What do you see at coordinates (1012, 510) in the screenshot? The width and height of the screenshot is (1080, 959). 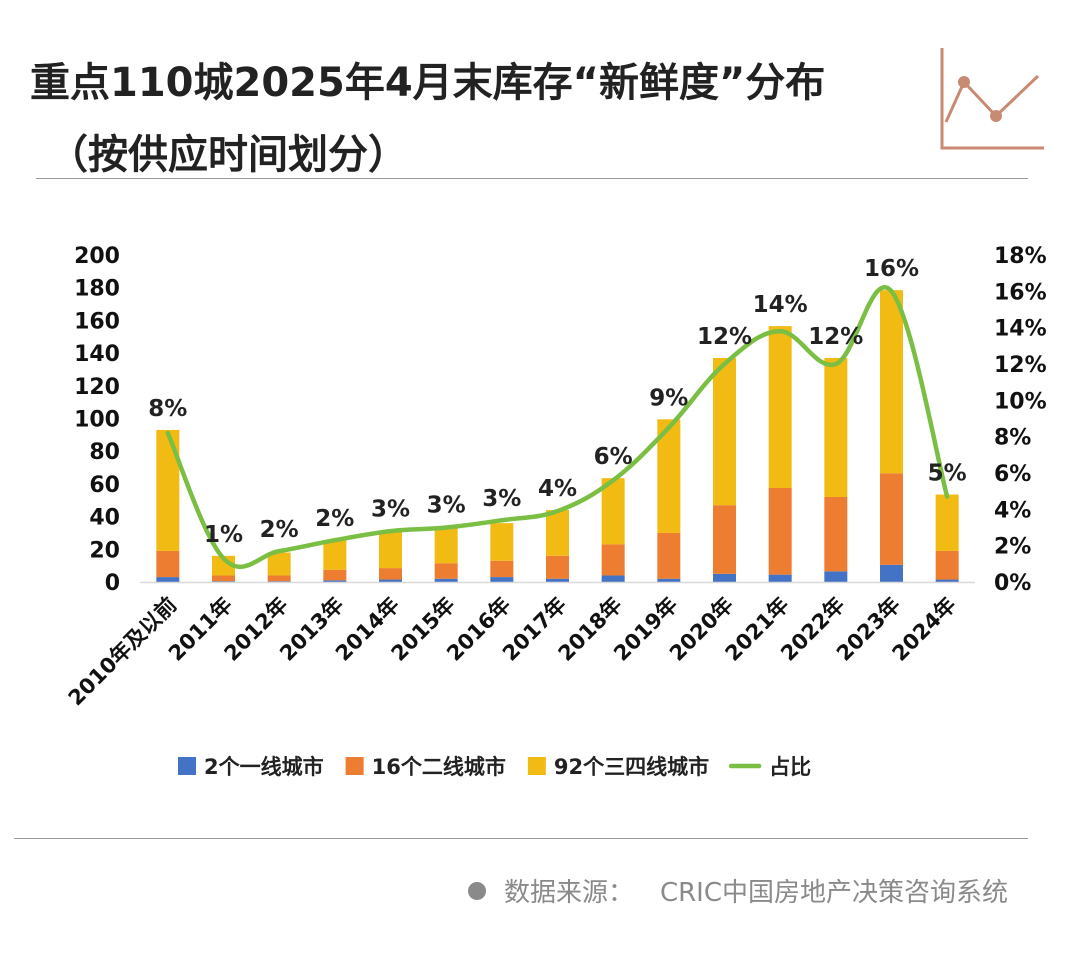 I see `y-right-tick-label: 4%` at bounding box center [1012, 510].